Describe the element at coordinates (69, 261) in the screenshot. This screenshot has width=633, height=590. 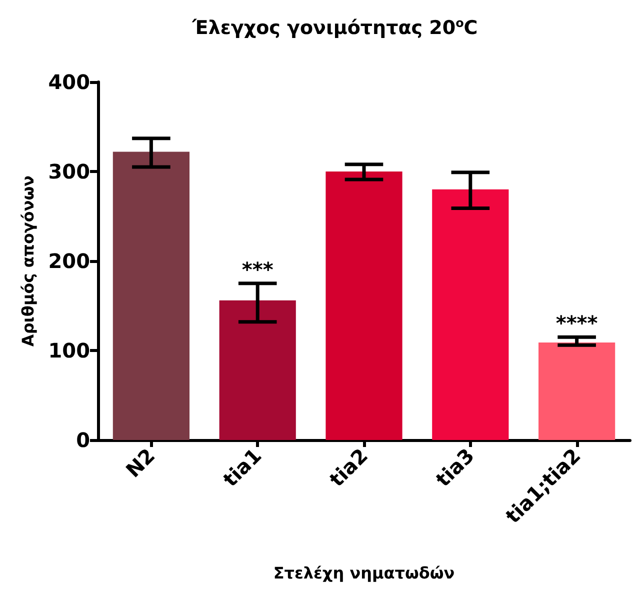
I see `y-tick-label: 200` at that location.